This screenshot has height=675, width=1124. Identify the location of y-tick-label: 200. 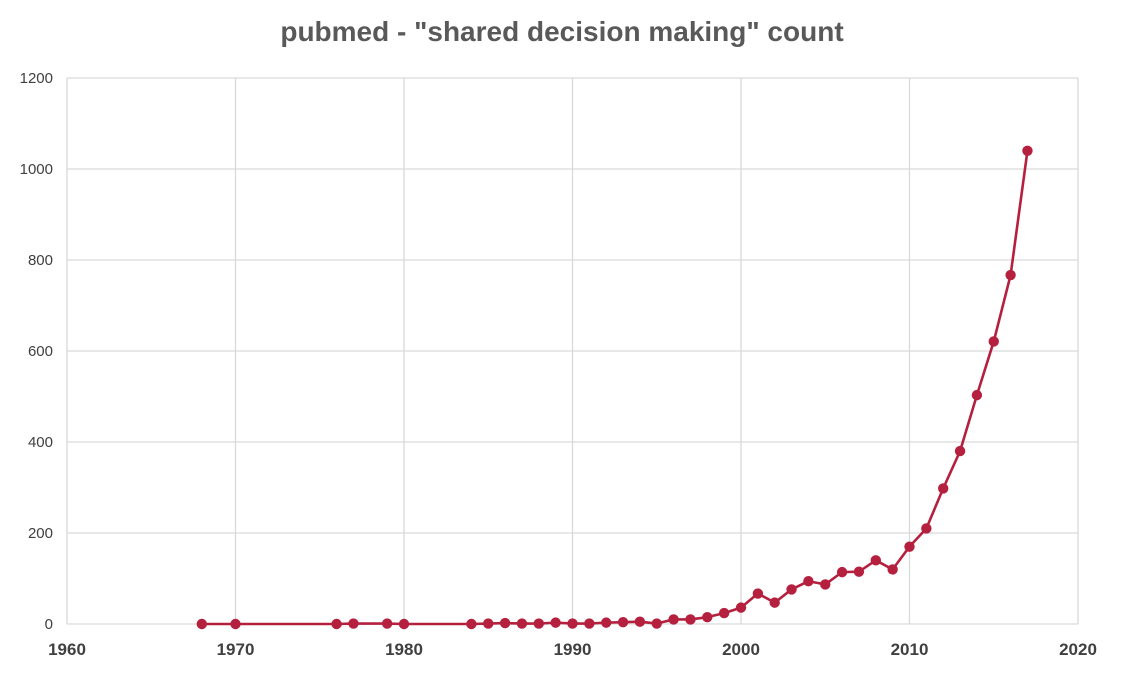
(40, 533).